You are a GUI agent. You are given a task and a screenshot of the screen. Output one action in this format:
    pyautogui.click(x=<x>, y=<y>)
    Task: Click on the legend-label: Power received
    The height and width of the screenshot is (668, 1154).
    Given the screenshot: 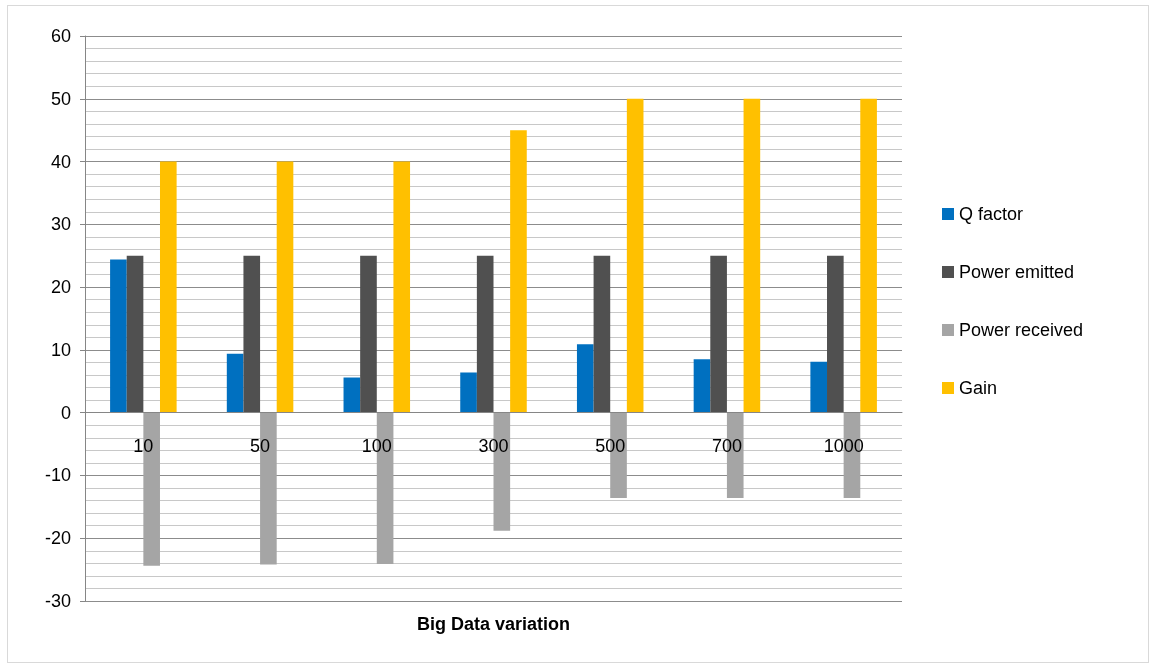 What is the action you would take?
    pyautogui.click(x=1021, y=330)
    